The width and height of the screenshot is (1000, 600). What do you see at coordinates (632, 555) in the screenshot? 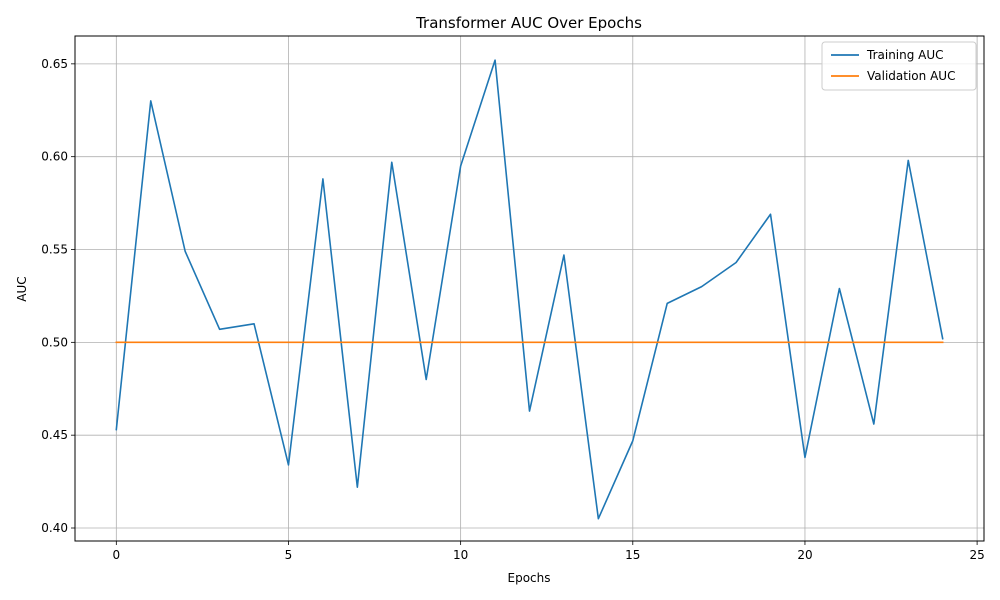
I see `x-tick-label: 15` at bounding box center [632, 555].